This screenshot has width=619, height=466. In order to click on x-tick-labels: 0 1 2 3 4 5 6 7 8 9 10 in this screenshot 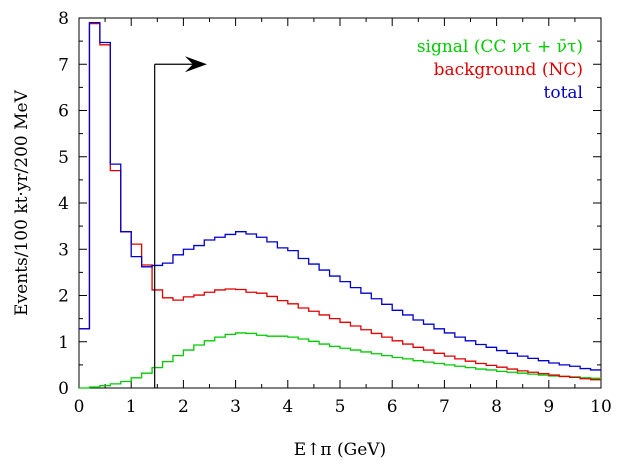, I will do `click(343, 407)`.